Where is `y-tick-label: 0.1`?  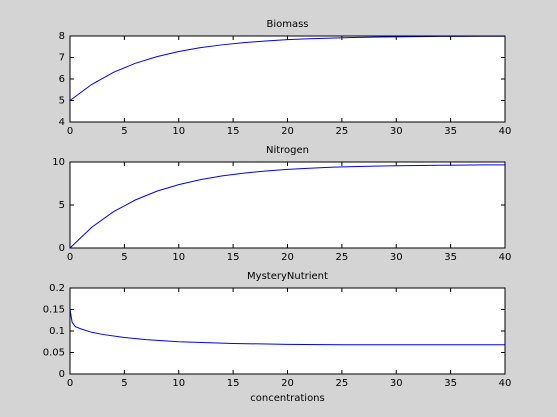 y-tick-label: 0.1 is located at coordinates (57, 331).